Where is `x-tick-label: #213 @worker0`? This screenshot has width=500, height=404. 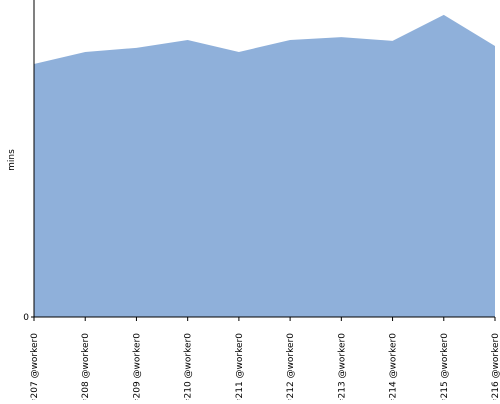 x-tick-label: #213 @worker0 is located at coordinates (342, 366).